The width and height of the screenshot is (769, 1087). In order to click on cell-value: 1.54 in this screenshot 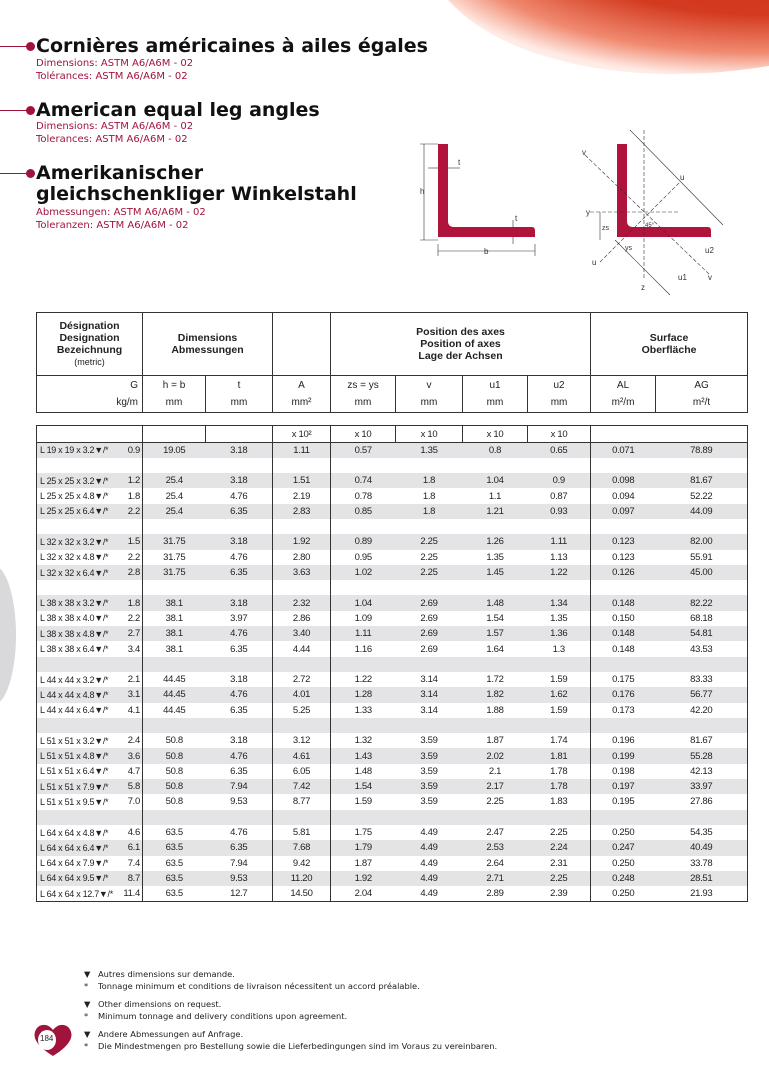, I will do `click(363, 787)`.